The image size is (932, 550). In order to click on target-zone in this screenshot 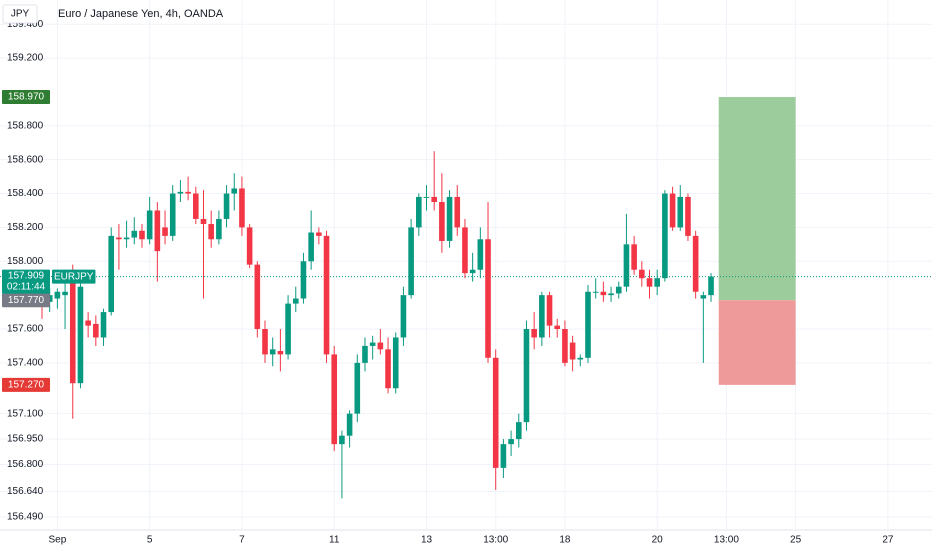, I will do `click(757, 199)`.